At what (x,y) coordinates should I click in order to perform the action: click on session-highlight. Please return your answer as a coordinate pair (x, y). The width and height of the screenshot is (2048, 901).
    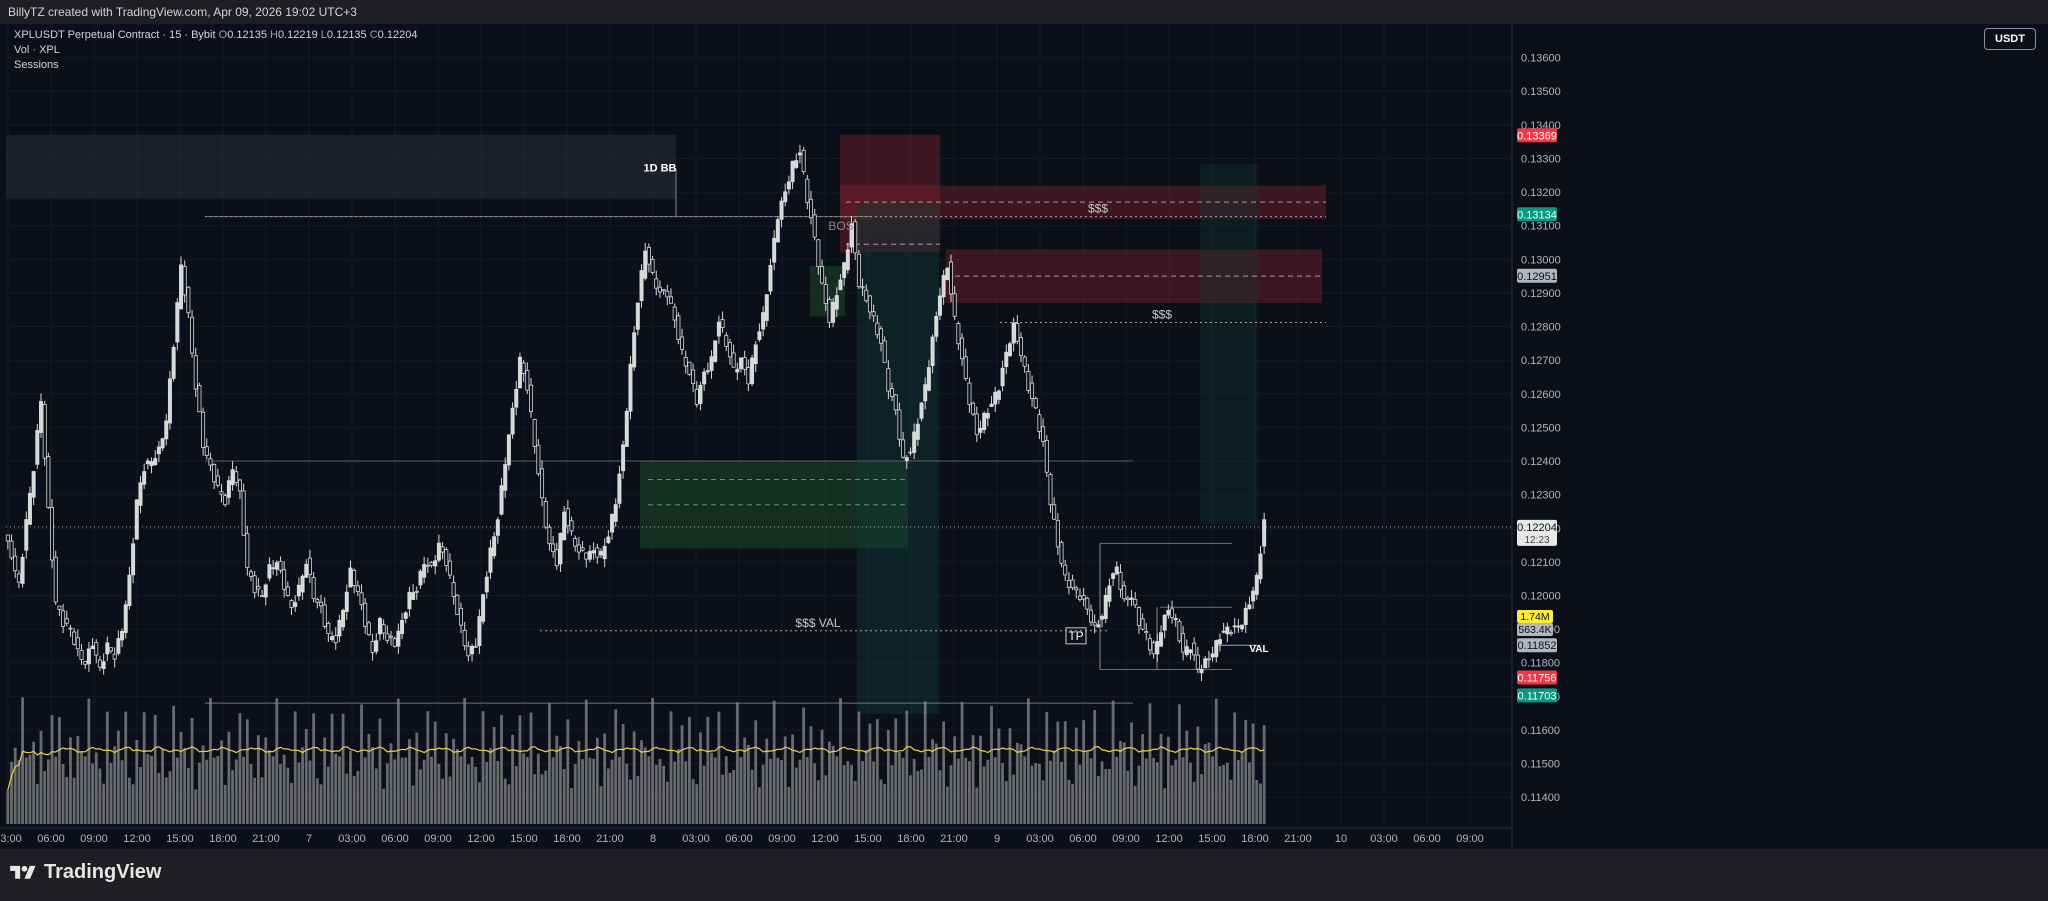
    Looking at the image, I should click on (1229, 344).